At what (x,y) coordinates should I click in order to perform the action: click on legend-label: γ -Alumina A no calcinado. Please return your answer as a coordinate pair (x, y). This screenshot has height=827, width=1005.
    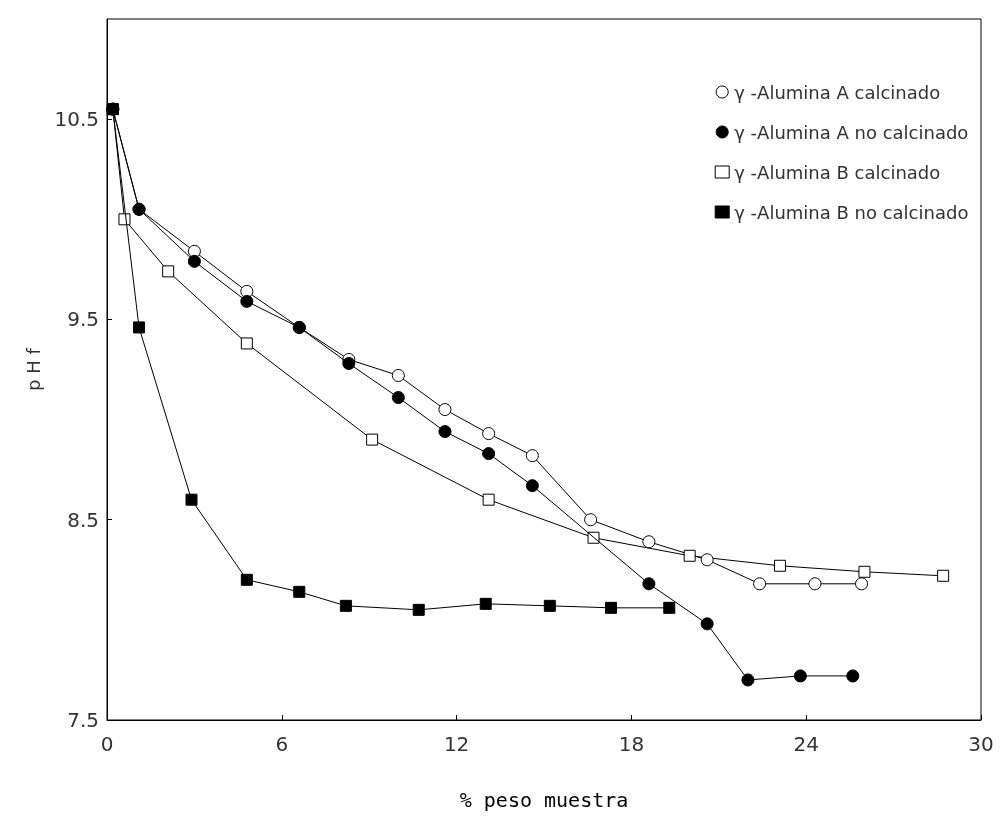
    Looking at the image, I should click on (851, 132).